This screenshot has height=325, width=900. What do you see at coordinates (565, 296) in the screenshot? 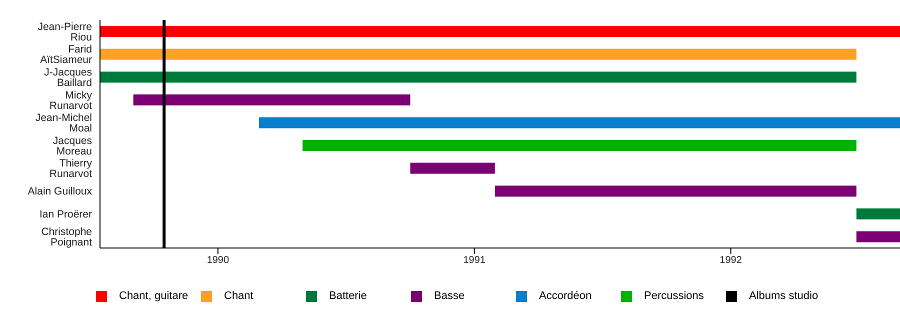
I see `legend-label: Accordéon` at bounding box center [565, 296].